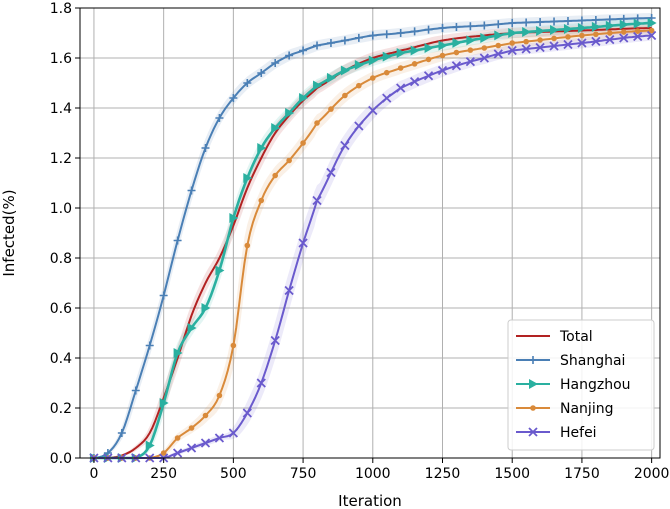 This screenshot has height=509, width=670. I want to click on x-tick-label: 2000, so click(652, 474).